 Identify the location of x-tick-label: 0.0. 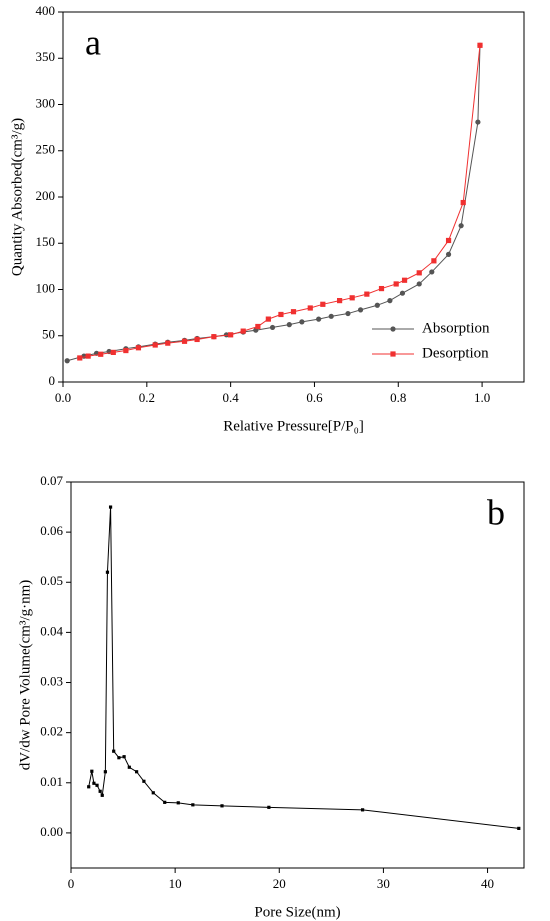
(63, 397).